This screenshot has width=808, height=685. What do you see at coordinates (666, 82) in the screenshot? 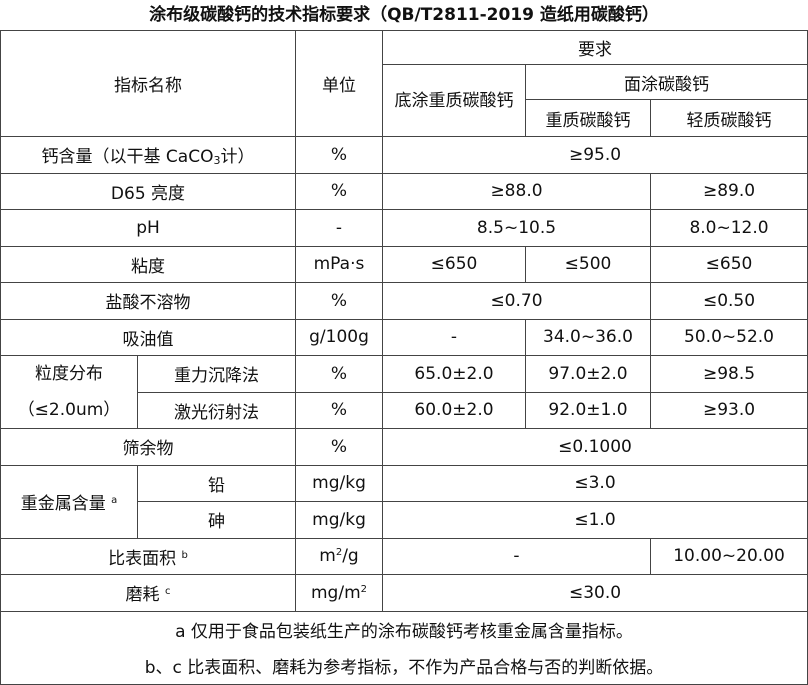
I see `header-top-coat: 面涂碳酸钙` at bounding box center [666, 82].